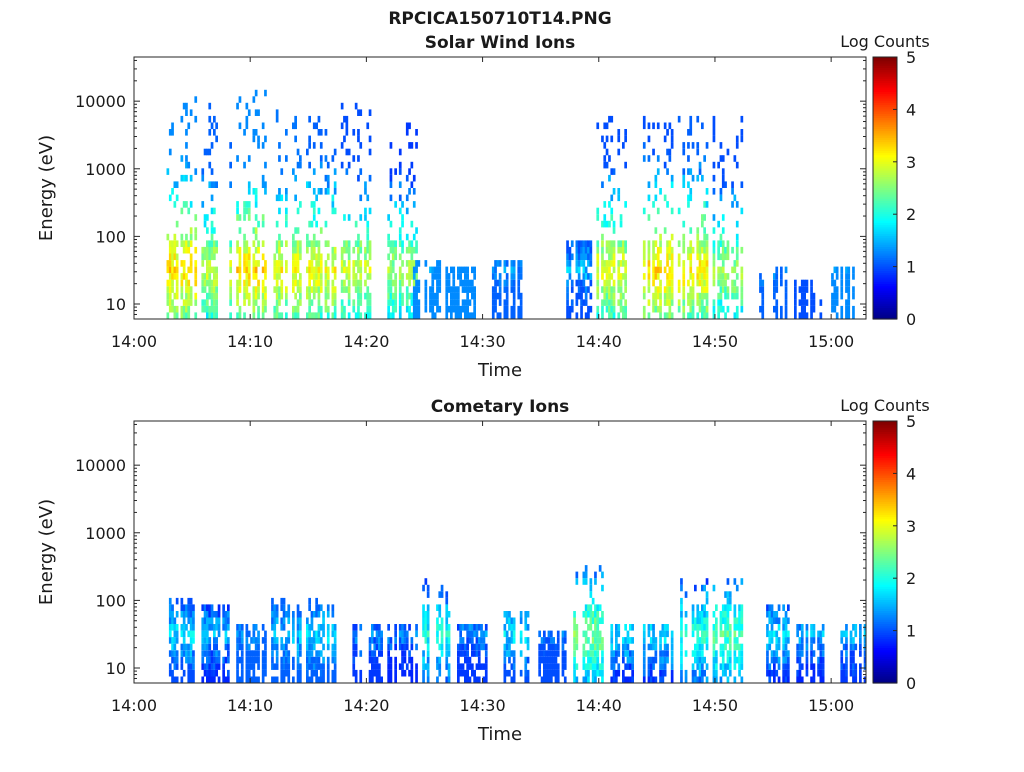 This screenshot has height=772, width=1024. Describe the element at coordinates (517, 624) in the screenshot. I see `spectrogram-cells` at that location.